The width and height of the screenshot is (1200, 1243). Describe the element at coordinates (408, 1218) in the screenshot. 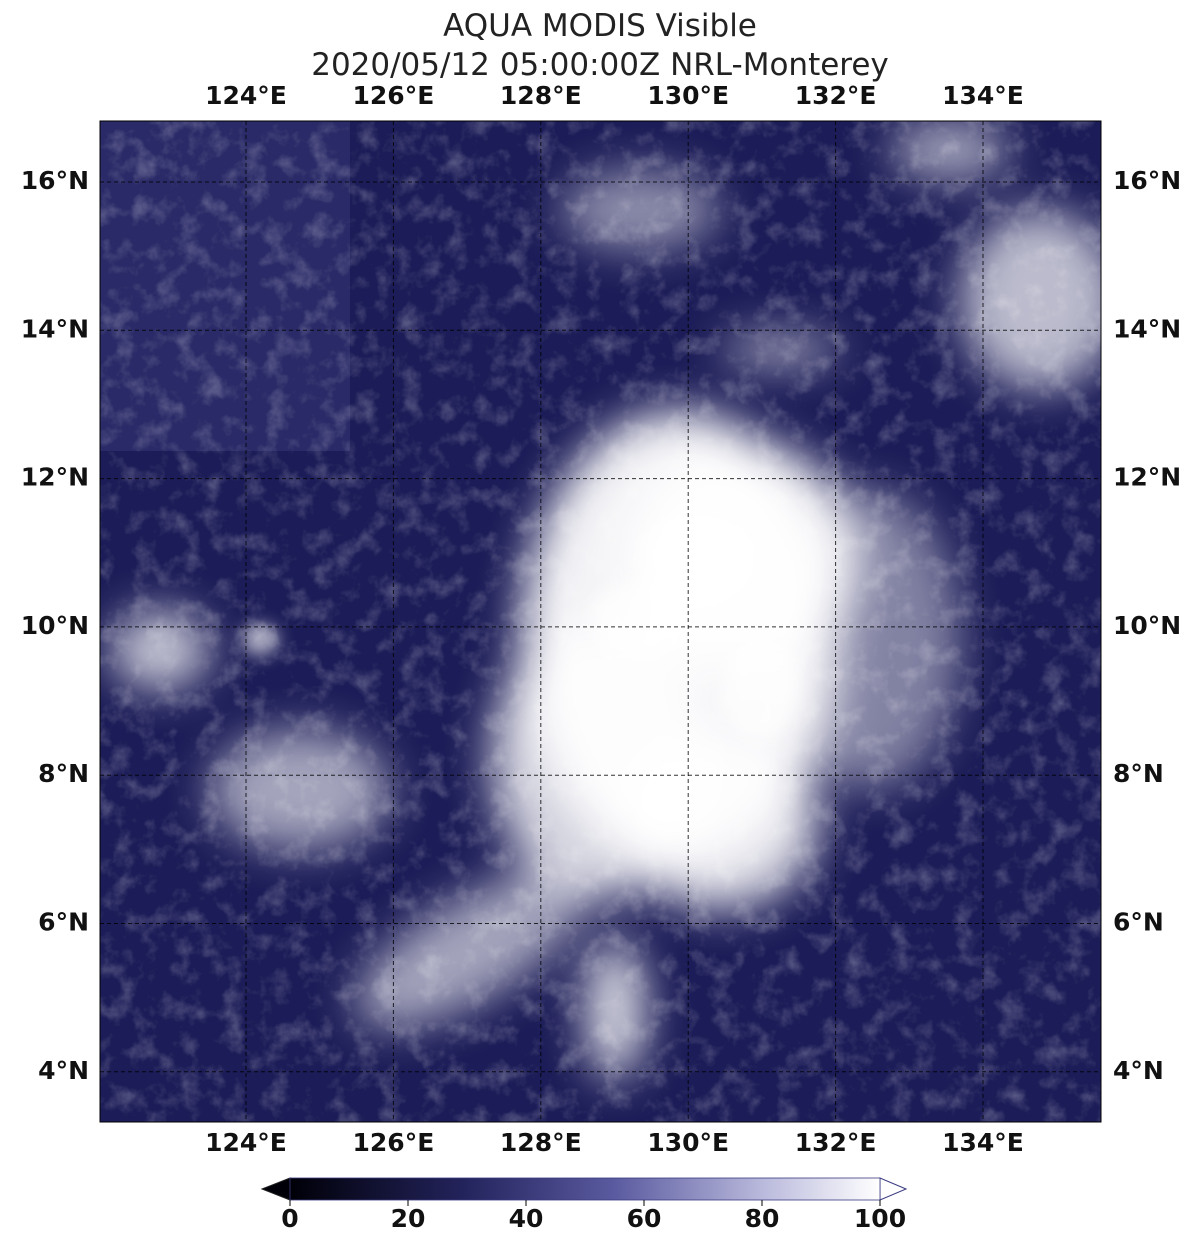

I see `colorbar-tick-label: 20` at that location.